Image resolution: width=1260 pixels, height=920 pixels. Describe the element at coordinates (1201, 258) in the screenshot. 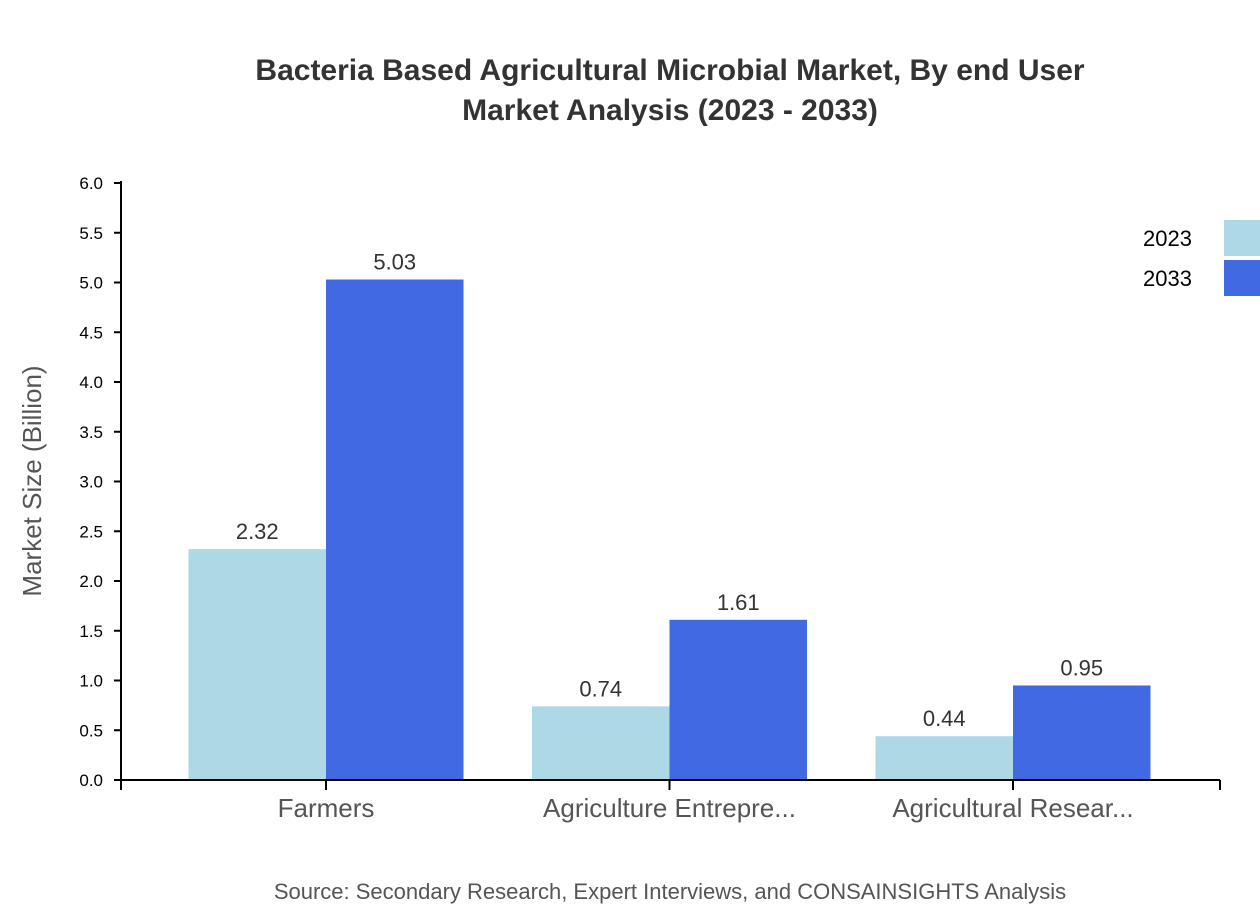

I see `legend: 2023 2033` at that location.